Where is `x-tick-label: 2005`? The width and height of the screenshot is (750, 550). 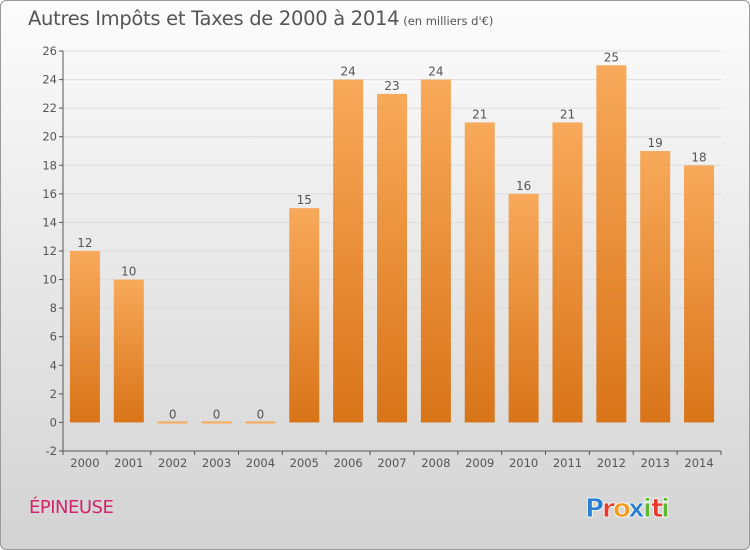 x-tick-label: 2005 is located at coordinates (304, 463).